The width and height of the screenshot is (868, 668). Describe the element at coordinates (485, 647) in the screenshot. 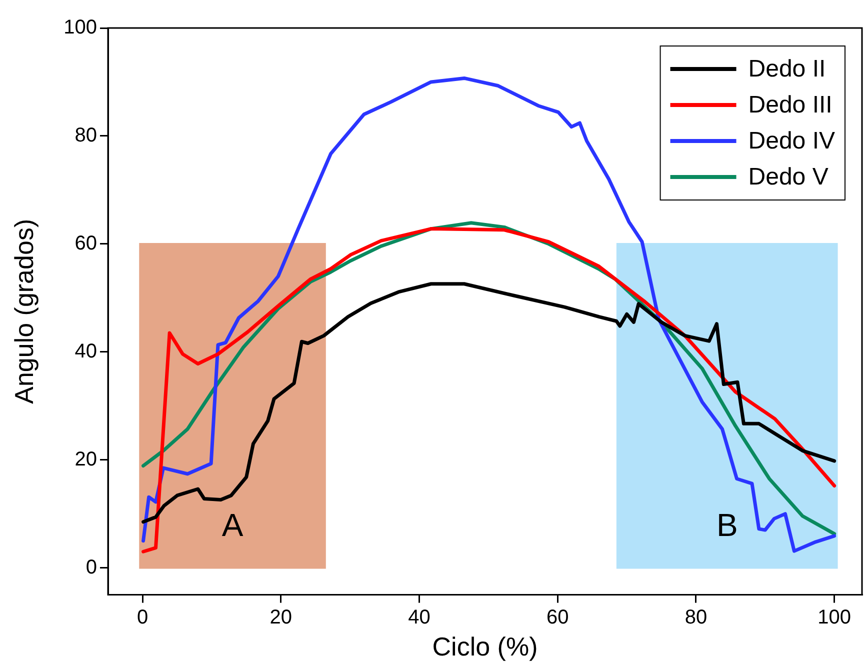

I see `x-axis-title: Ciclo (%)` at that location.